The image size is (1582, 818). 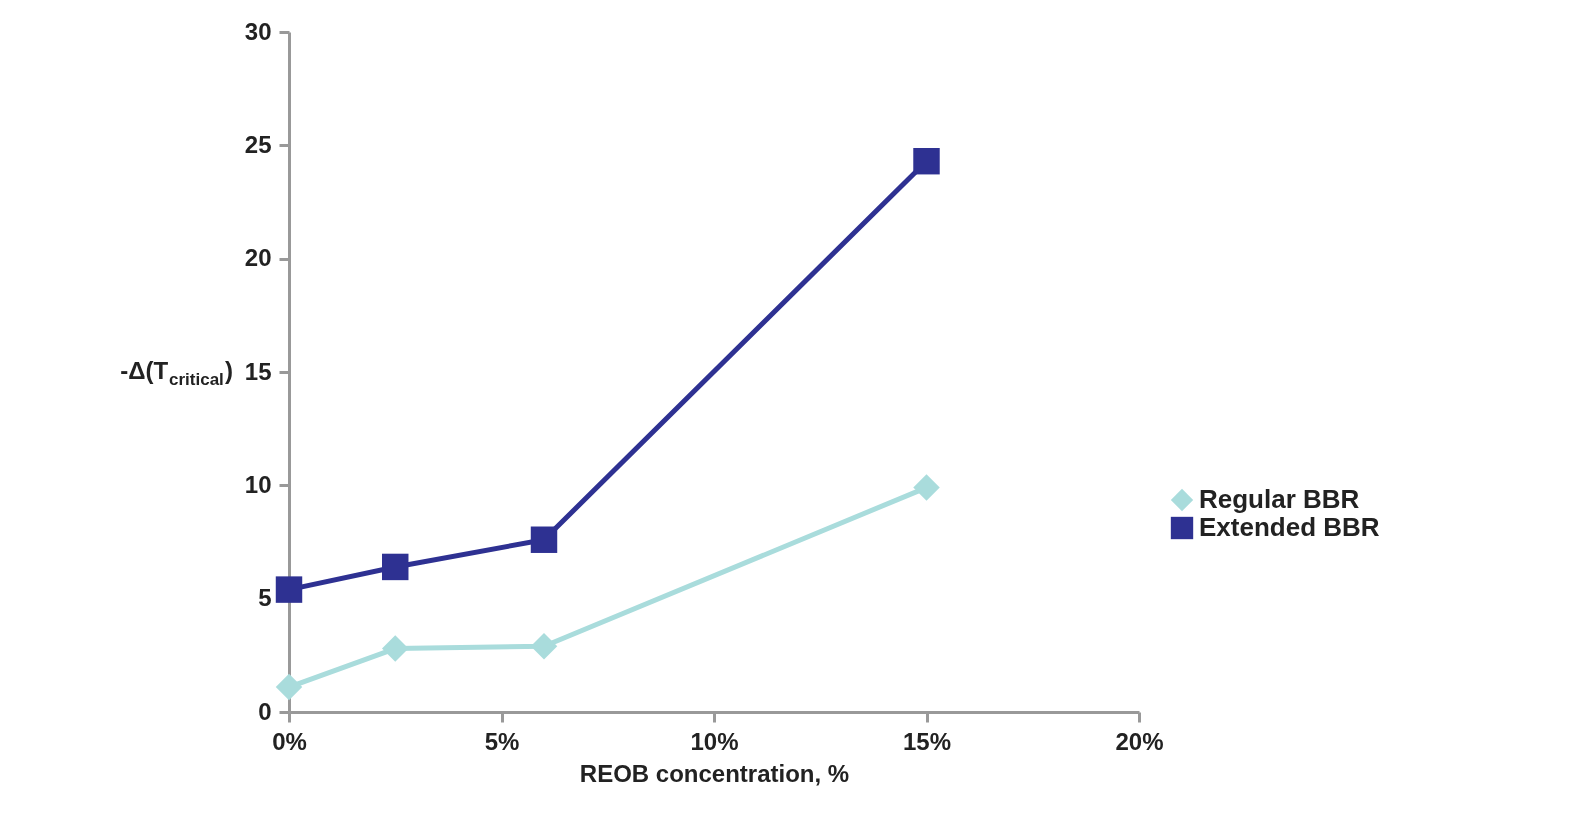 What do you see at coordinates (265, 598) in the screenshot?
I see `y-tick-label: 5` at bounding box center [265, 598].